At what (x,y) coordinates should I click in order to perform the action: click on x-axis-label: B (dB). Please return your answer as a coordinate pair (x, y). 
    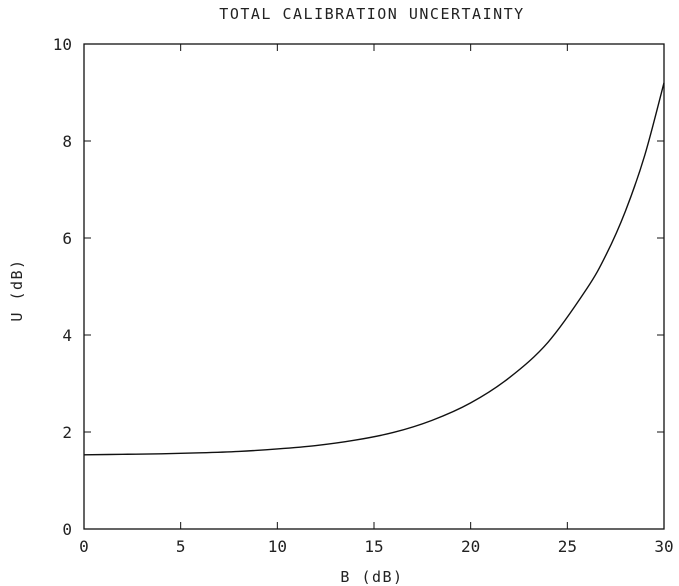
    Looking at the image, I should click on (371, 577).